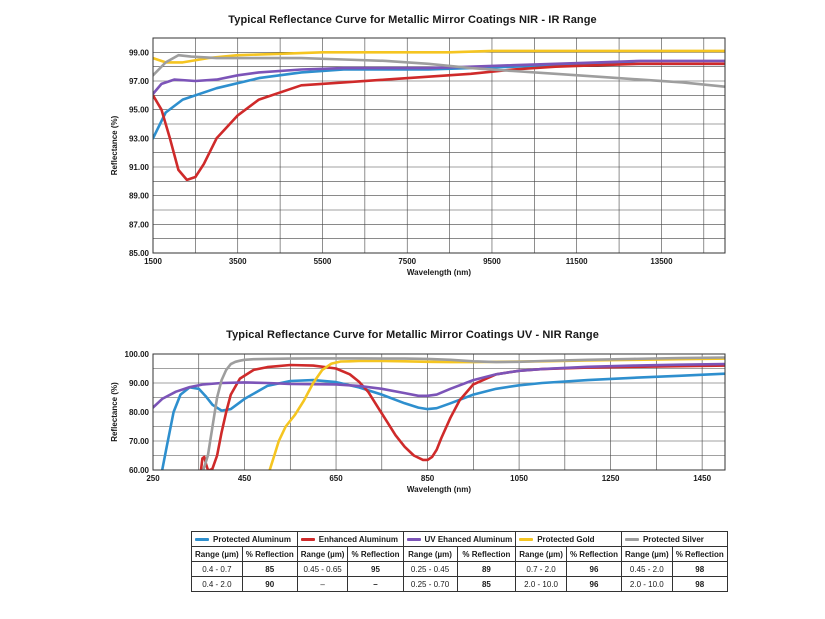  I want to click on uv-nir-series-protected-silver, so click(463, 413).